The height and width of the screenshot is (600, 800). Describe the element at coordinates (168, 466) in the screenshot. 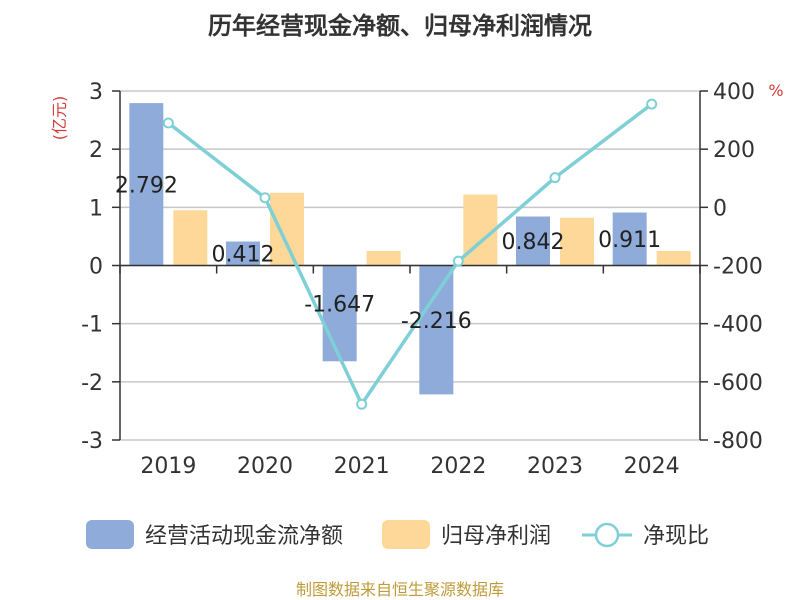

I see `x-tick-label: 2019` at that location.